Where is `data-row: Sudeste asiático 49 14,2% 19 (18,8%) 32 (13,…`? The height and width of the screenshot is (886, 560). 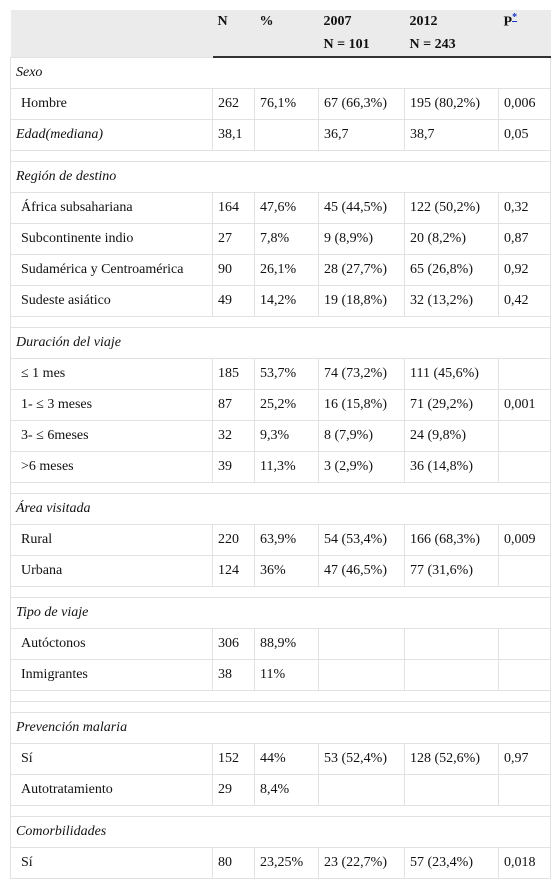 data-row: Sudeste asiático 49 14,2% 19 (18,8%) 32 (13,… is located at coordinates (280, 301).